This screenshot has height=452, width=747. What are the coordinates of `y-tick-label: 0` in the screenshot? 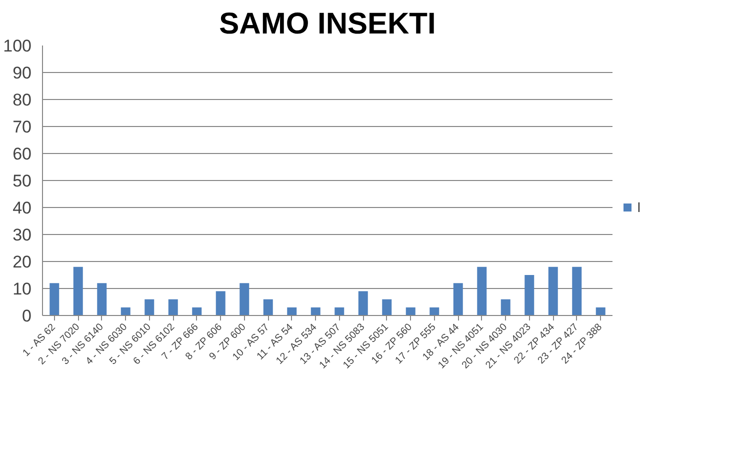 It's located at (27, 316).